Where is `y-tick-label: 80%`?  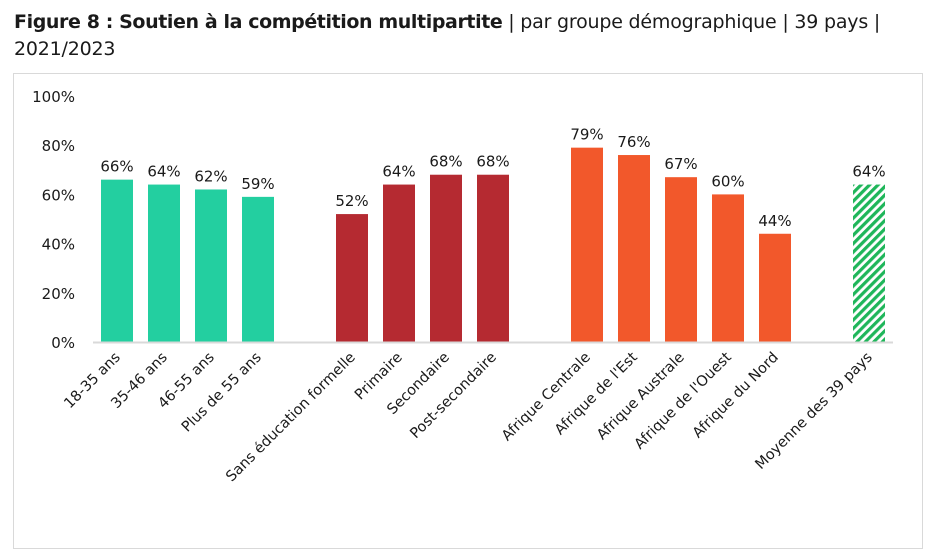
y-tick-label: 80% is located at coordinates (58, 146).